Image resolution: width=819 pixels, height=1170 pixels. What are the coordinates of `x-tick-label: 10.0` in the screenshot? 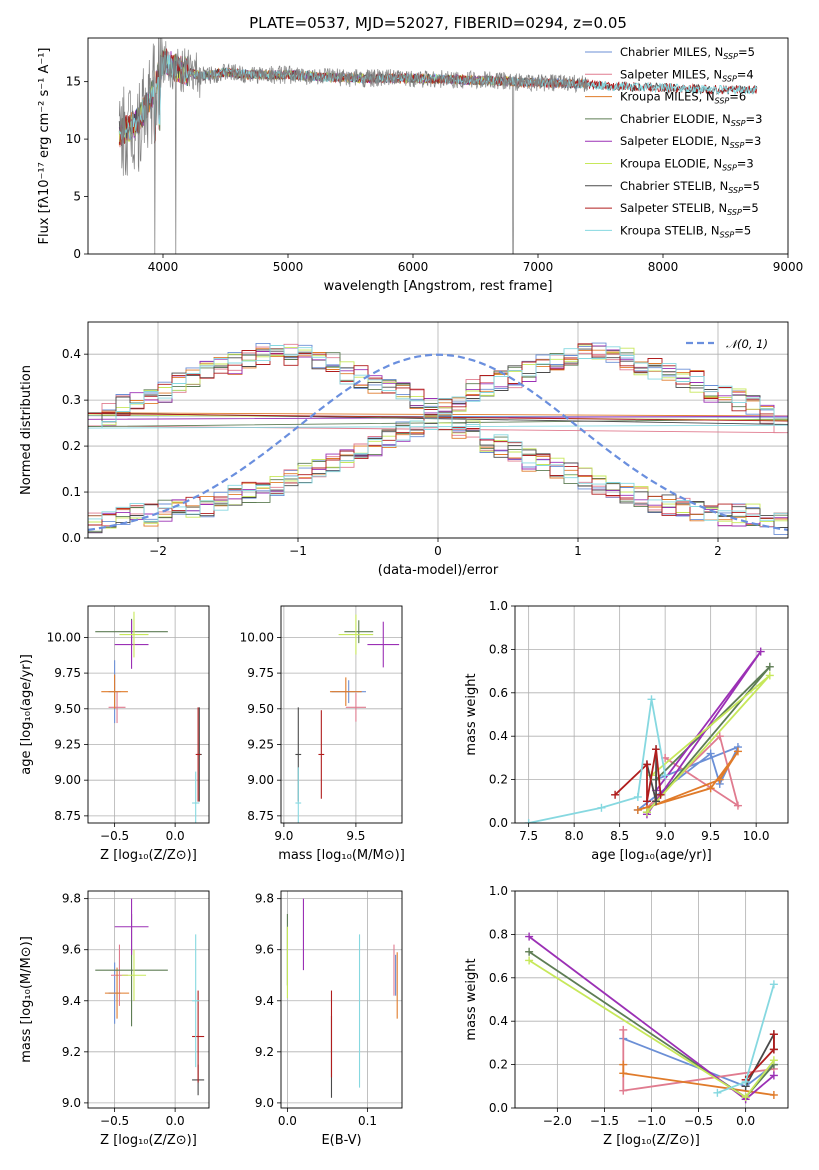 It's located at (756, 836).